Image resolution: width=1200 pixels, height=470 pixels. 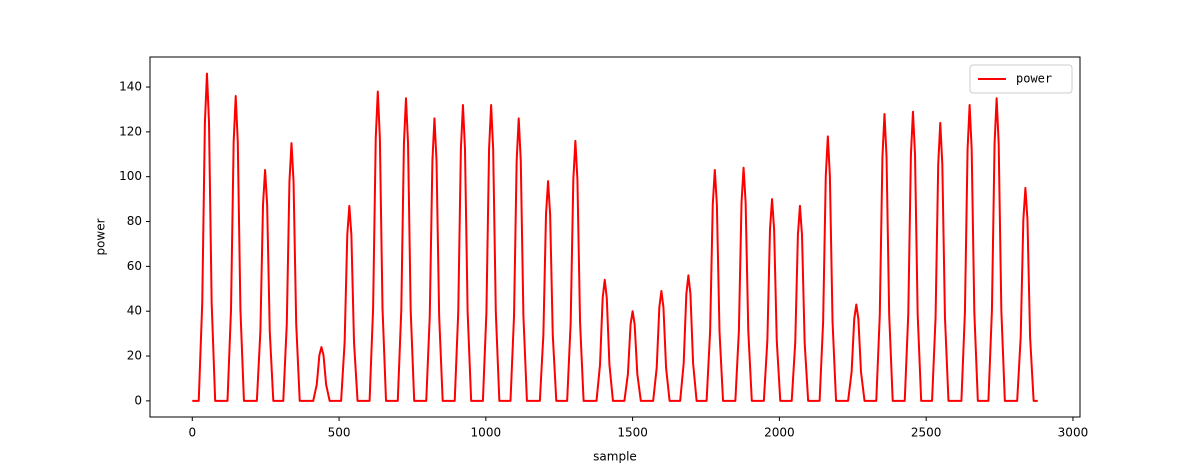 What do you see at coordinates (130, 87) in the screenshot?
I see `y-tick-label: 140` at bounding box center [130, 87].